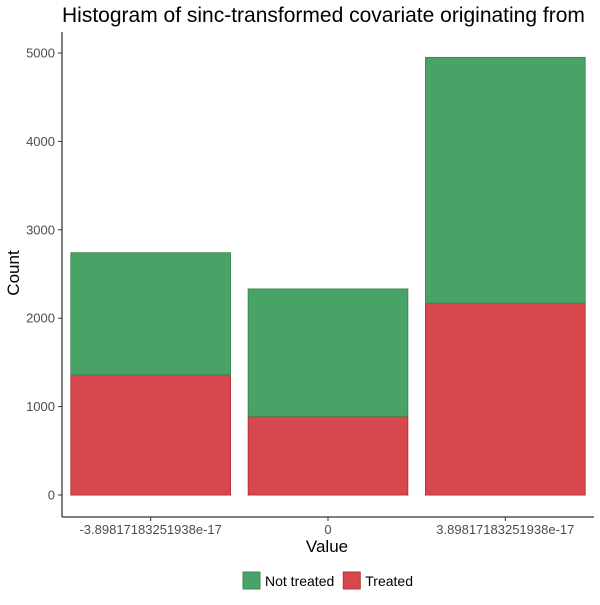  What do you see at coordinates (40, 53) in the screenshot?
I see `y-tick-label: 5000` at bounding box center [40, 53].